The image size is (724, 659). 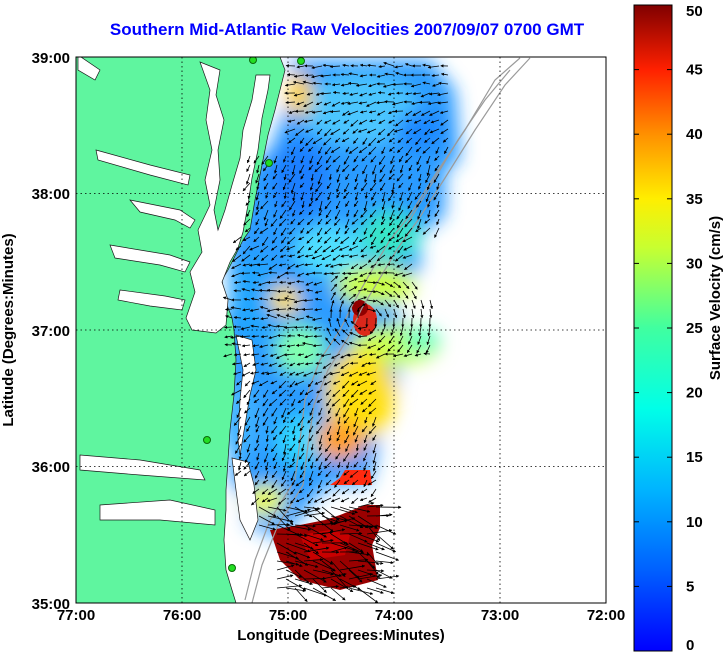 I want to click on radar-stations, so click(x=254, y=314).